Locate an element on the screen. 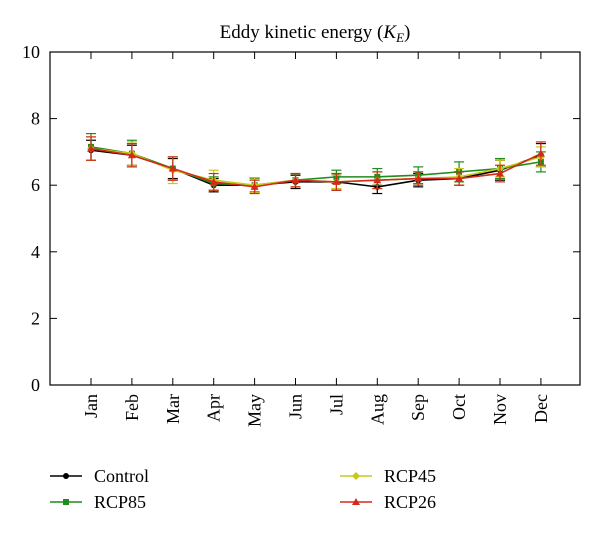 The width and height of the screenshot is (600, 537). x-tick-label: Jul is located at coordinates (336, 404).